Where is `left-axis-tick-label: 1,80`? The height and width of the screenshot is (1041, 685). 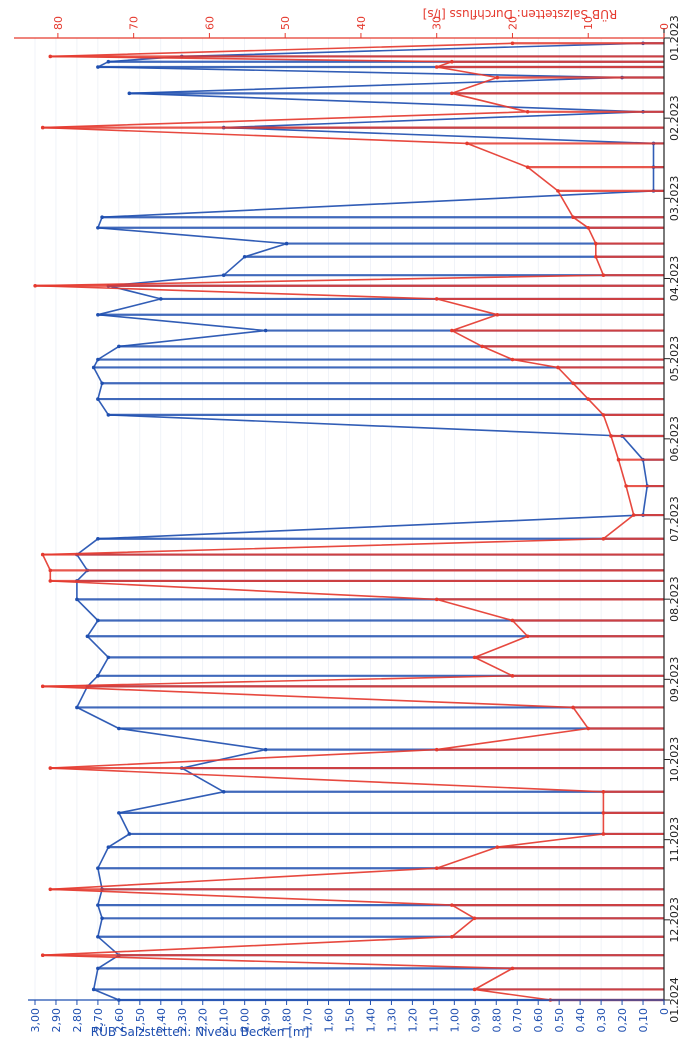
left-axis-tick-label: 1,80 is located at coordinates (287, 1020).